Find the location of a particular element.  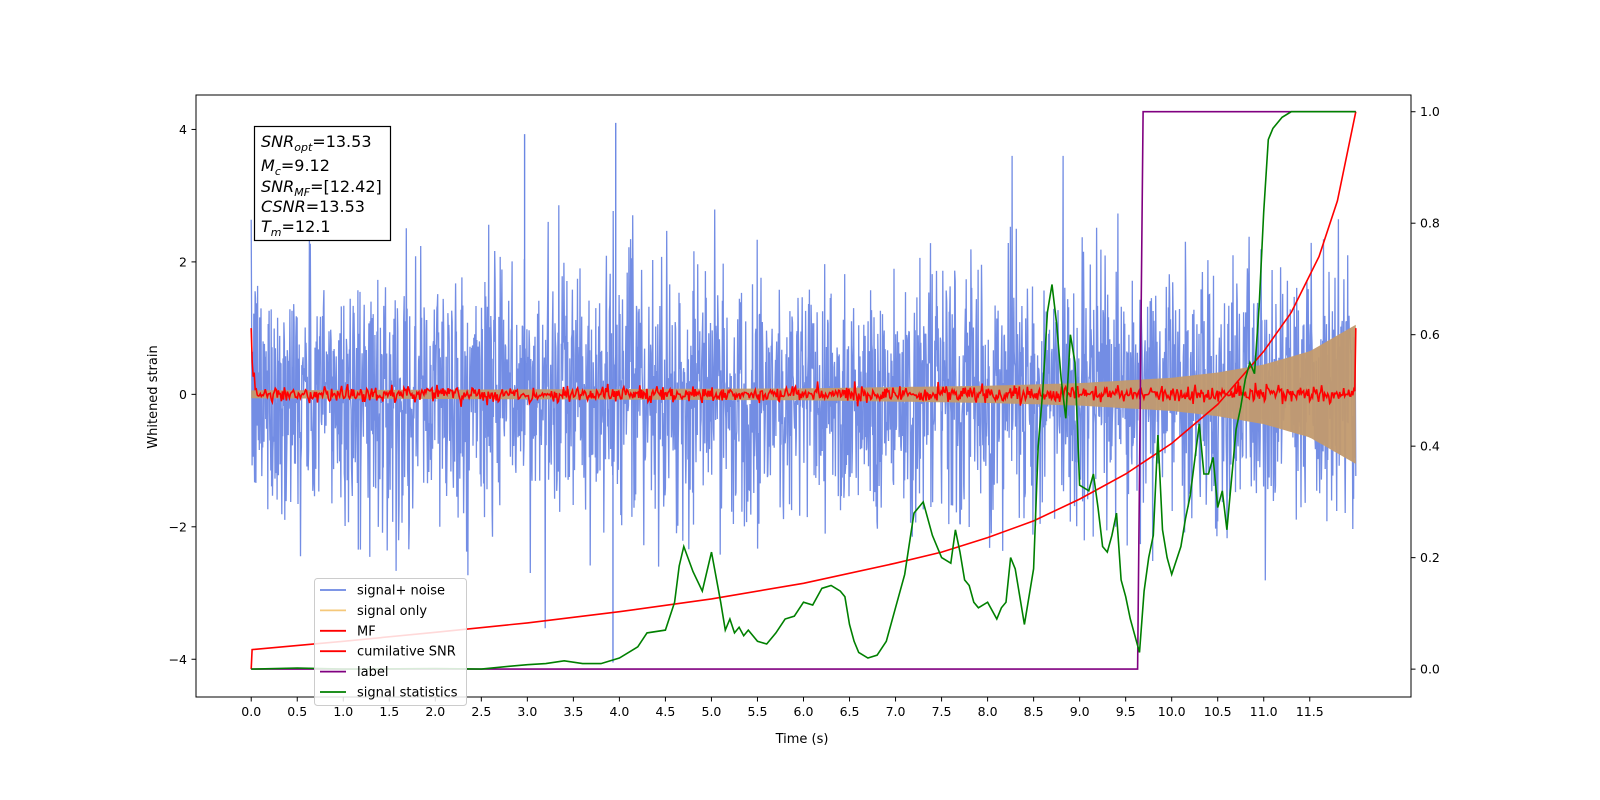

x-tick-label: 10.5 is located at coordinates (1218, 711).